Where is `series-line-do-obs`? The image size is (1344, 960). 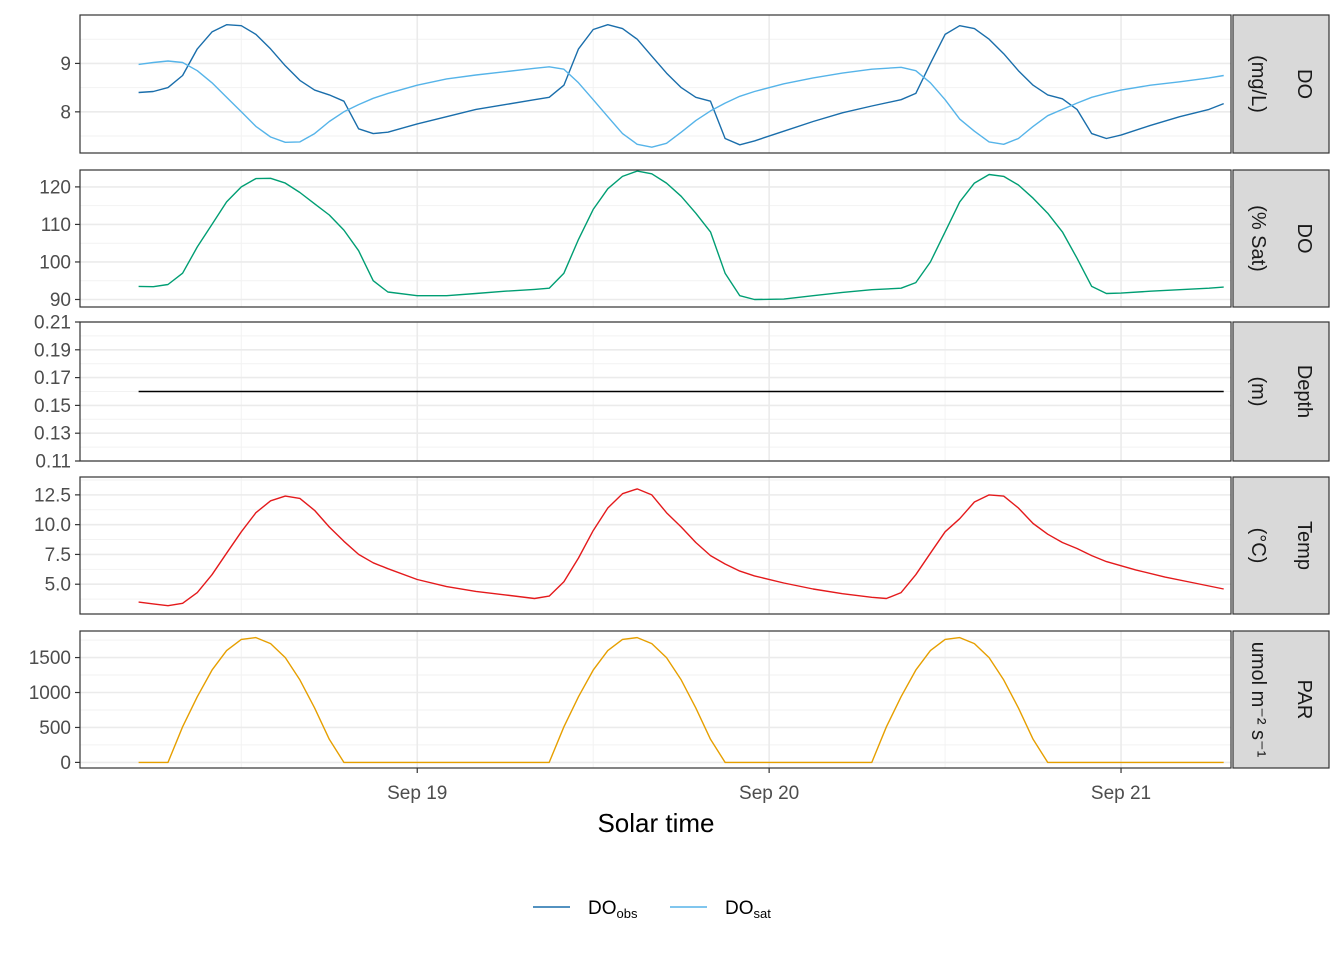
series-line-do-obs is located at coordinates (681, 85).